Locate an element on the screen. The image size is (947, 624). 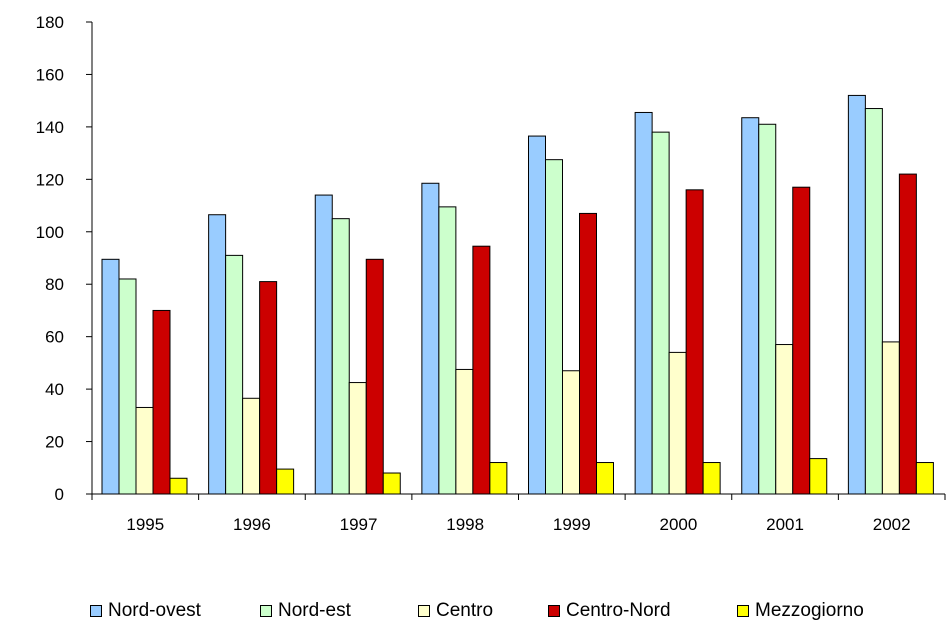
legend-item: Nord-ovest is located at coordinates (145, 611).